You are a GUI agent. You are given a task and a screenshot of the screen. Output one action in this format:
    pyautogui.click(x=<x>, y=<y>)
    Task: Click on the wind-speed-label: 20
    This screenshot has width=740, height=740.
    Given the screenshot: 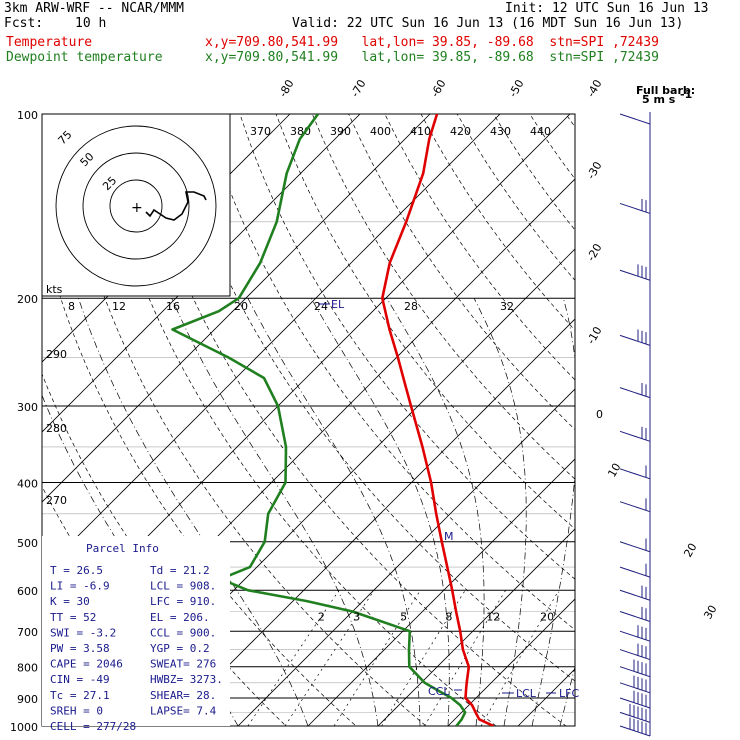 What is the action you would take?
    pyautogui.click(x=241, y=306)
    